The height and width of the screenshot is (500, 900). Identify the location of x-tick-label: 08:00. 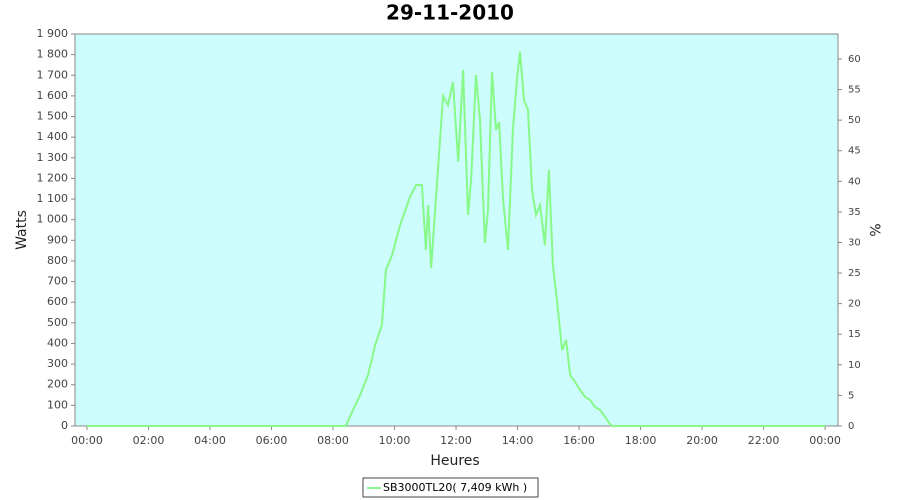
(333, 440).